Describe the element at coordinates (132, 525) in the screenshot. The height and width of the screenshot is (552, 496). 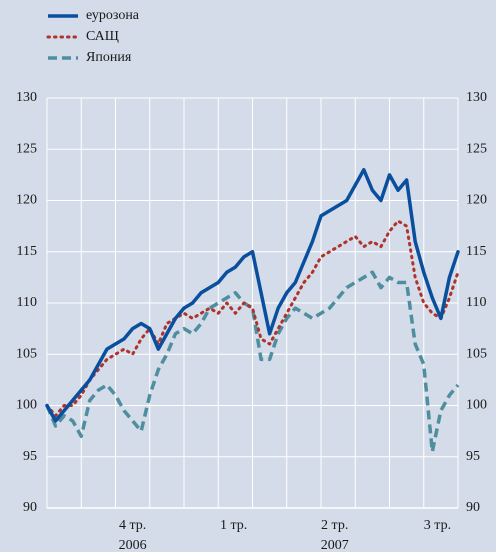
I see `x-tick-label: 4 тр.` at that location.